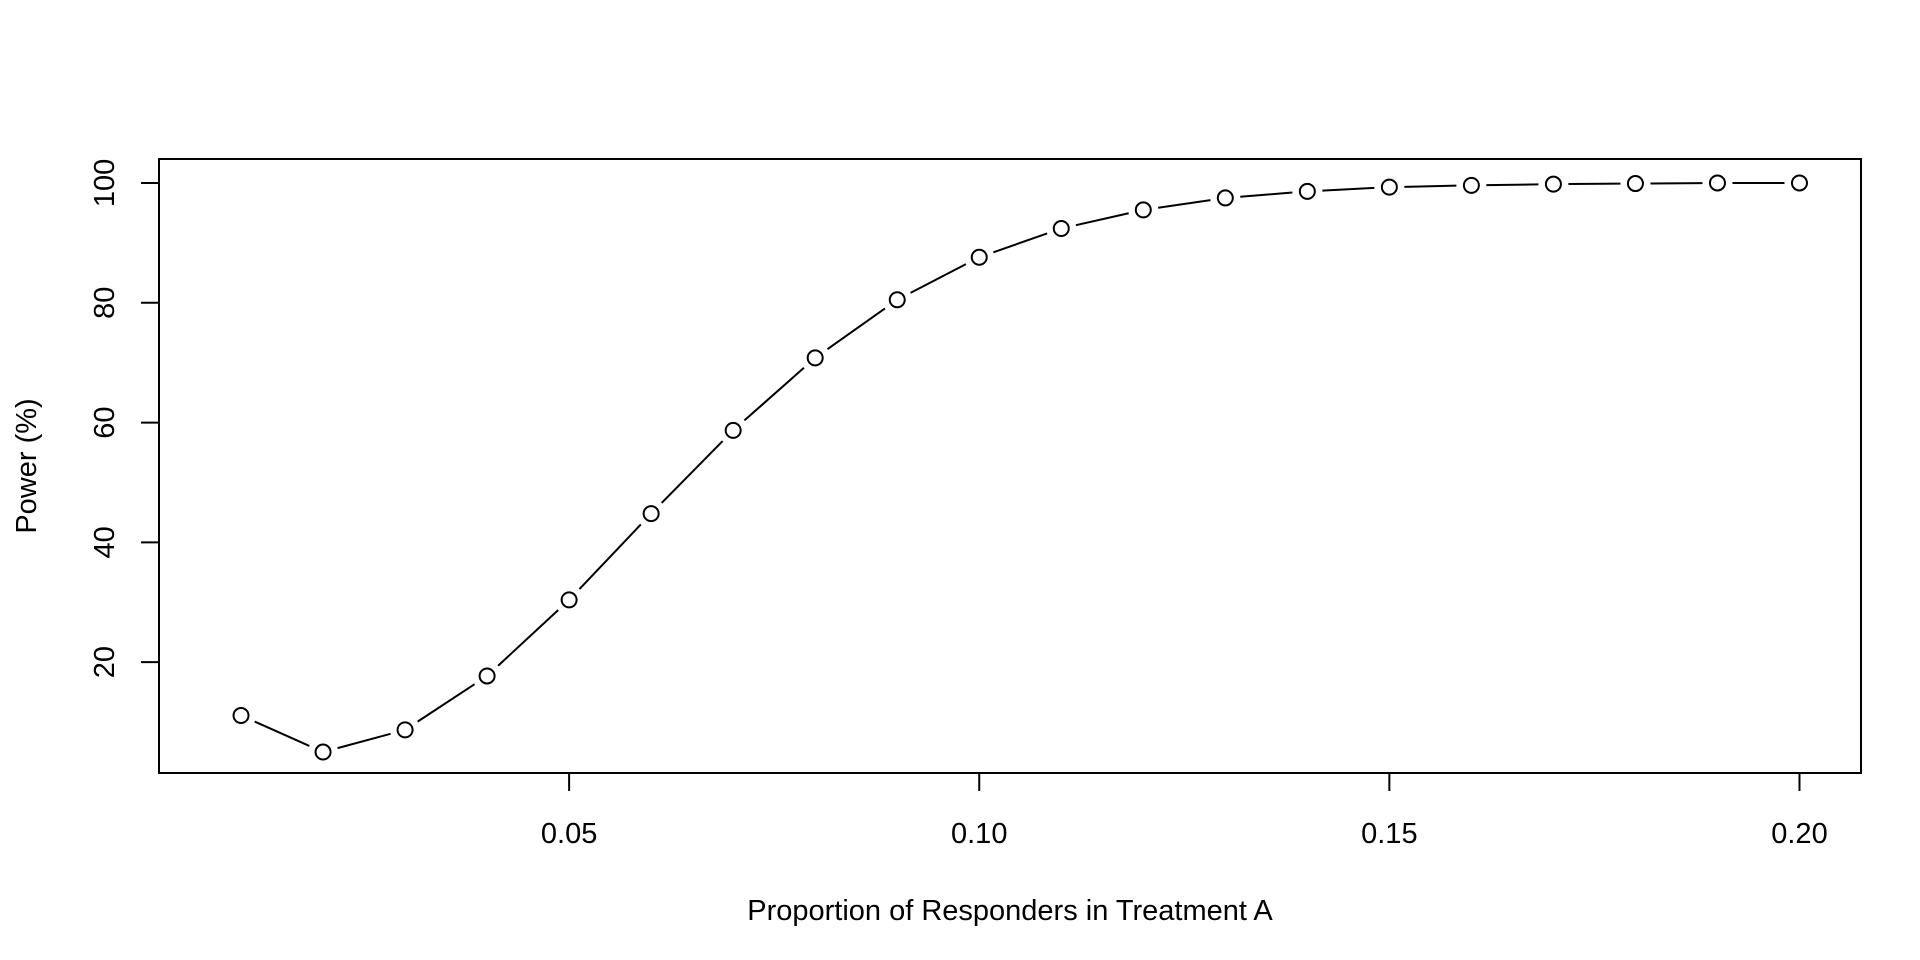  Describe the element at coordinates (1799, 834) in the screenshot. I see `x-tick-label: 0.20` at that location.